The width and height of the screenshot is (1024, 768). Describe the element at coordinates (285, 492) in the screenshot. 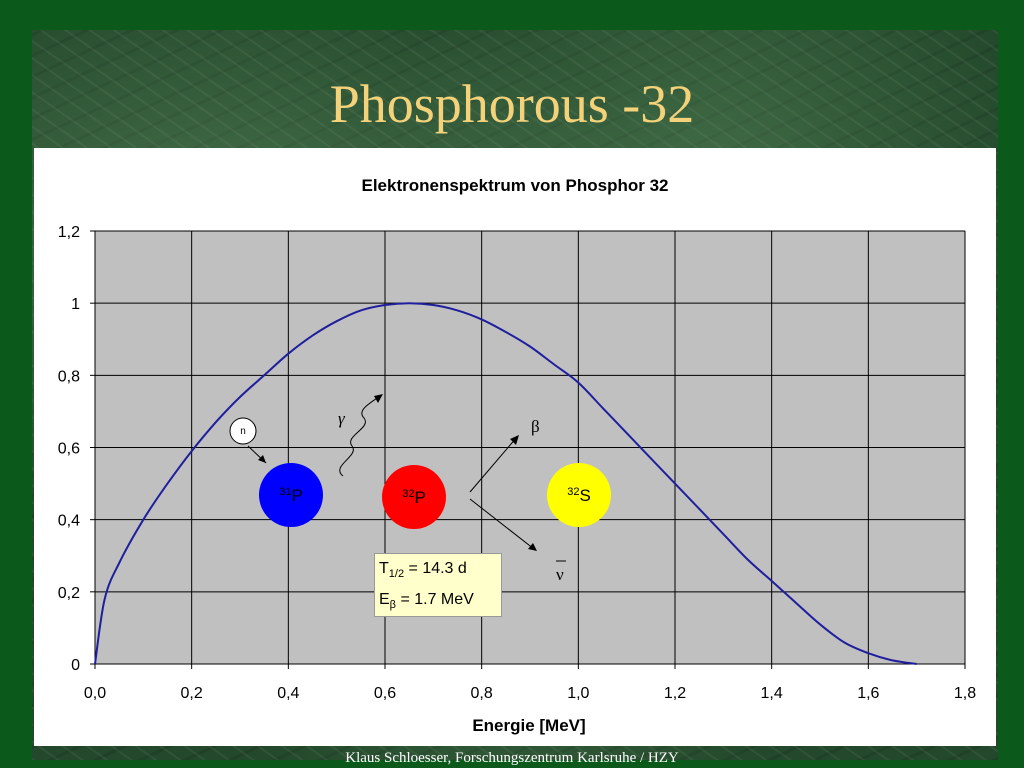

I see `p31-mass: 31` at that location.